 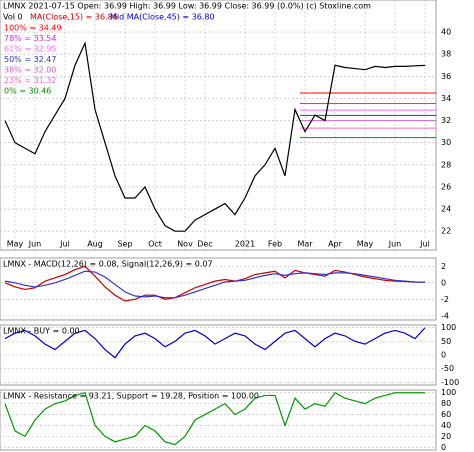 What do you see at coordinates (446, 186) in the screenshot?
I see `y-tick-label: 26` at bounding box center [446, 186].